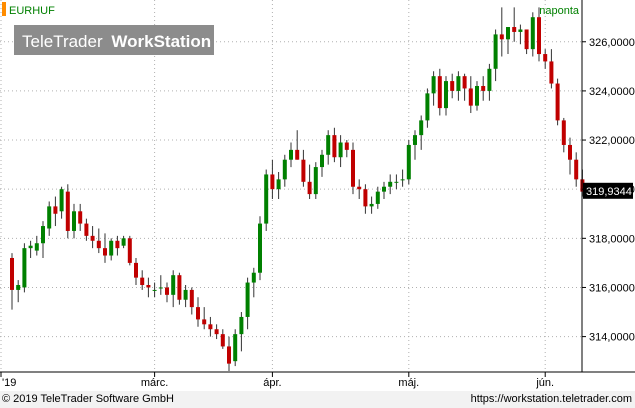  Describe the element at coordinates (612, 141) in the screenshot. I see `y-tick-label: 322,0000` at that location.